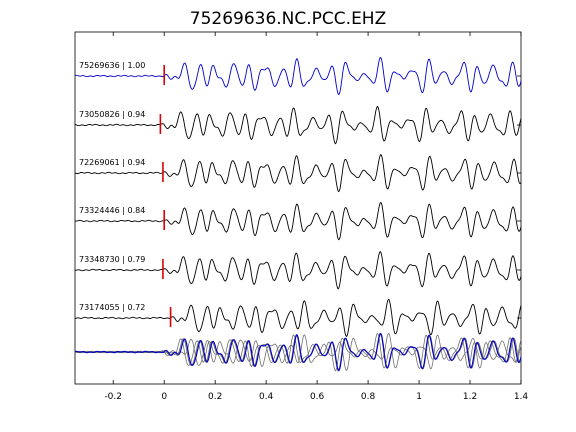 The height and width of the screenshot is (432, 576). Describe the element at coordinates (215, 397) in the screenshot. I see `x-tick-label: 0.2` at that location.